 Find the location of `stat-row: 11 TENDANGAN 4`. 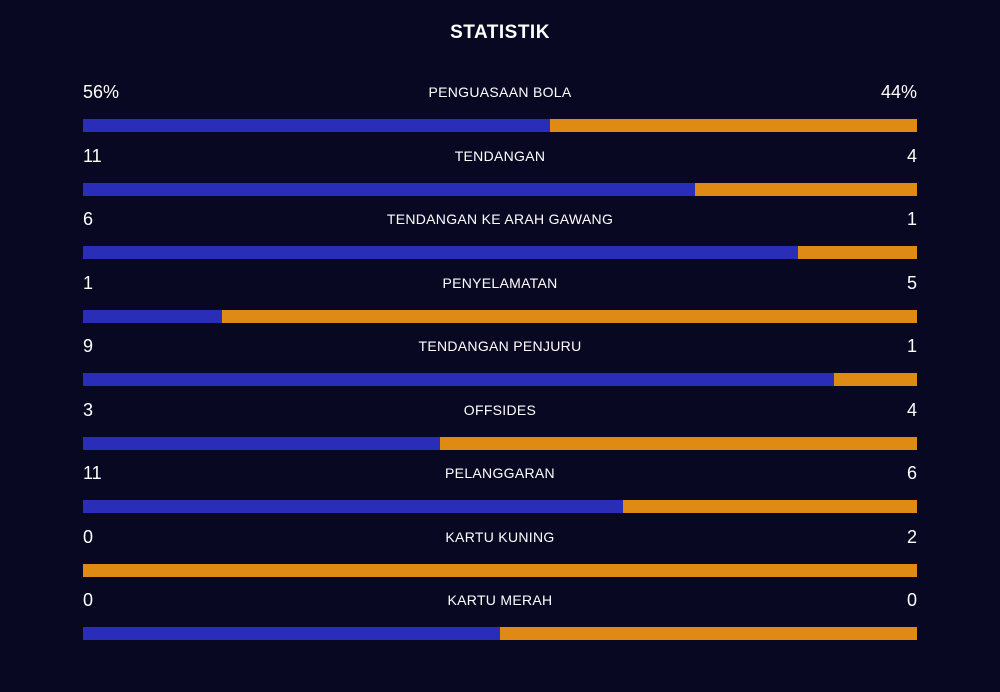

stat-row: 11 TENDANGAN 4 is located at coordinates (500, 176).